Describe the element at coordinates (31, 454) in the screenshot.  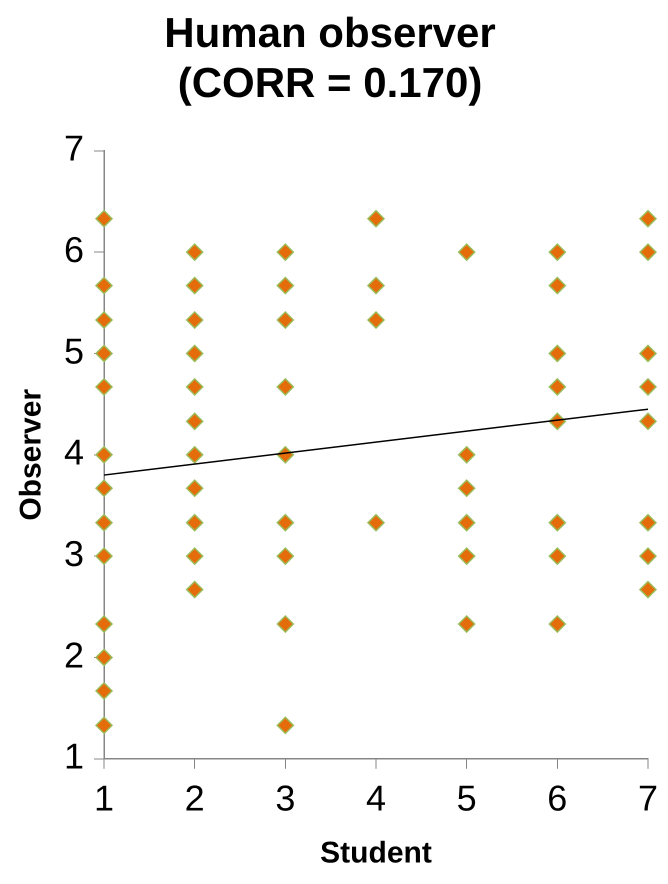
I see `y-axis-title: Observer` at that location.